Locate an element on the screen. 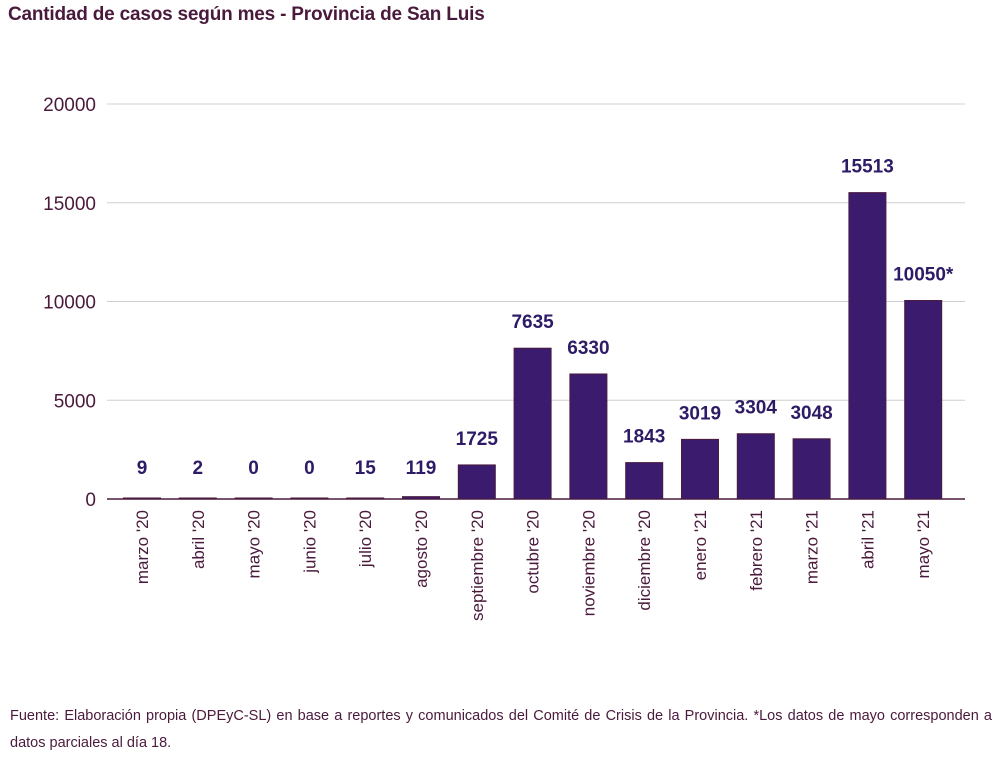 The image size is (1000, 762). data-label: 10050* is located at coordinates (923, 275).